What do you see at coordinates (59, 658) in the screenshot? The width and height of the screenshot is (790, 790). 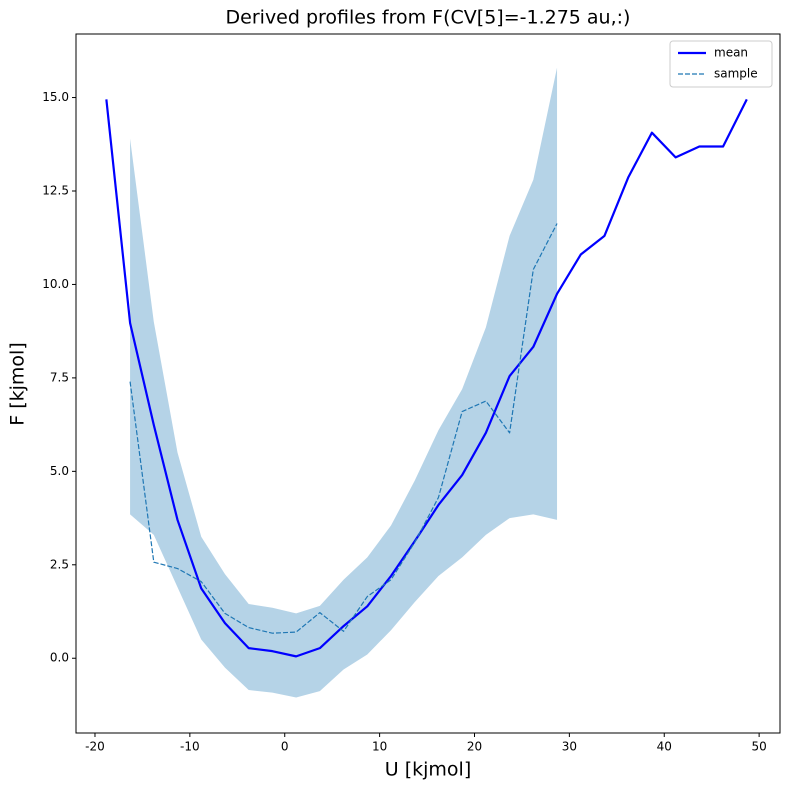 I see `y-tick-label: 0.0` at bounding box center [59, 658].